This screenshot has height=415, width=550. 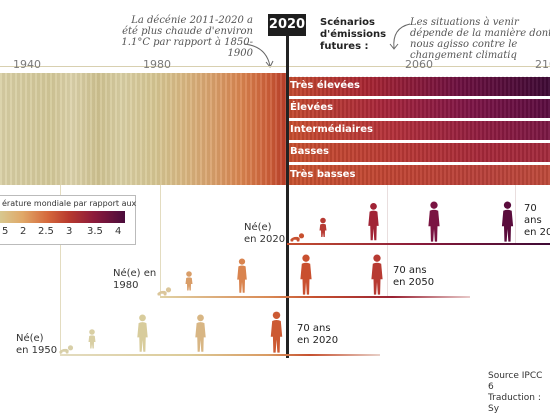 What do you see at coordinates (537, 220) in the screenshot?
I see `cohort-2020-age70-label: 70 ans en 20` at bounding box center [537, 220].